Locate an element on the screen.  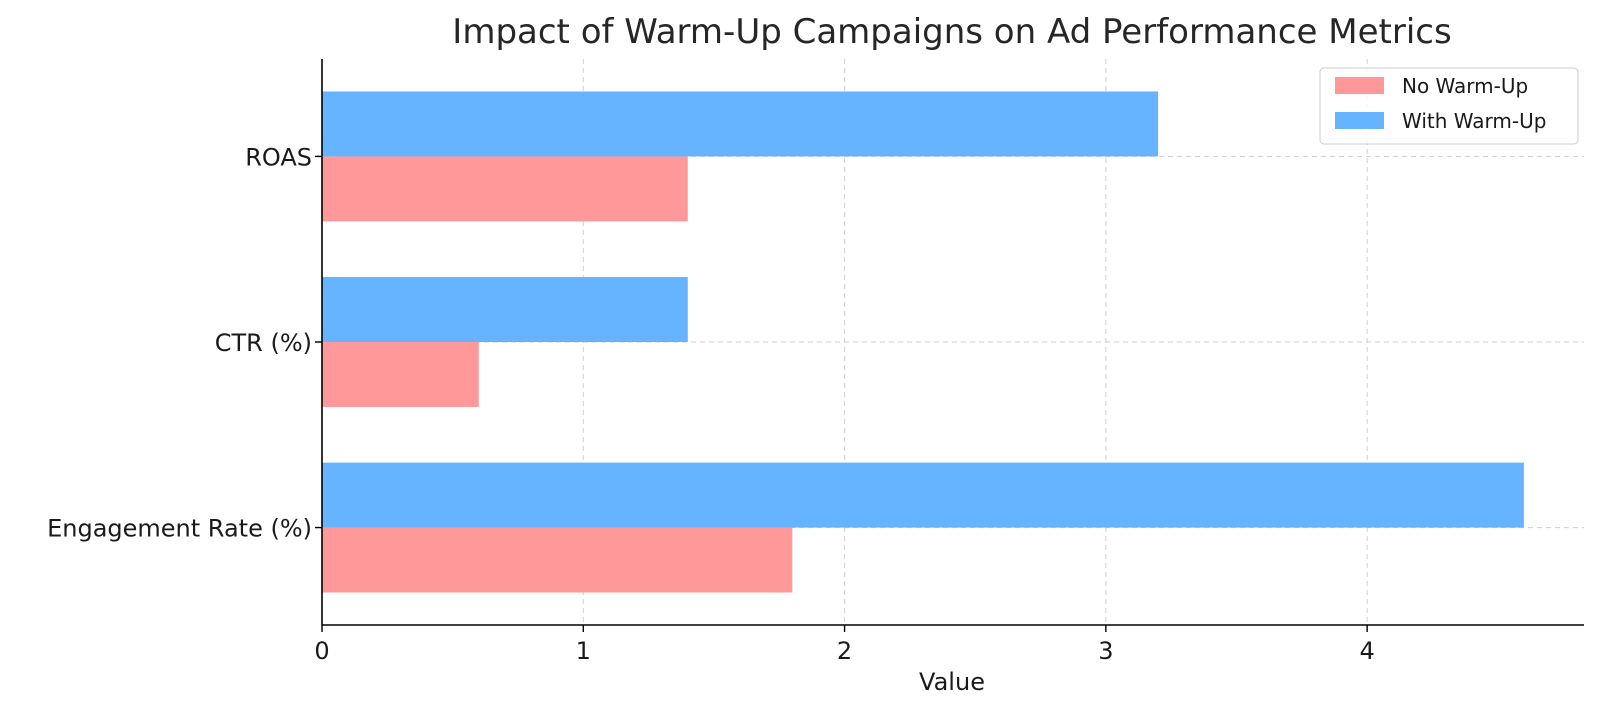
x-tick-label: 1 is located at coordinates (583, 651).